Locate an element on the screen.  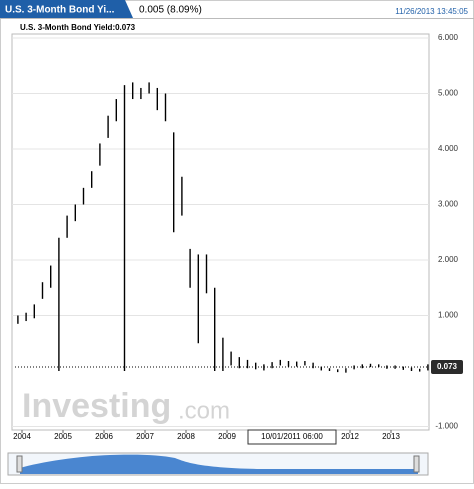
y-tick-label: -1.000 is located at coordinates (446, 426).